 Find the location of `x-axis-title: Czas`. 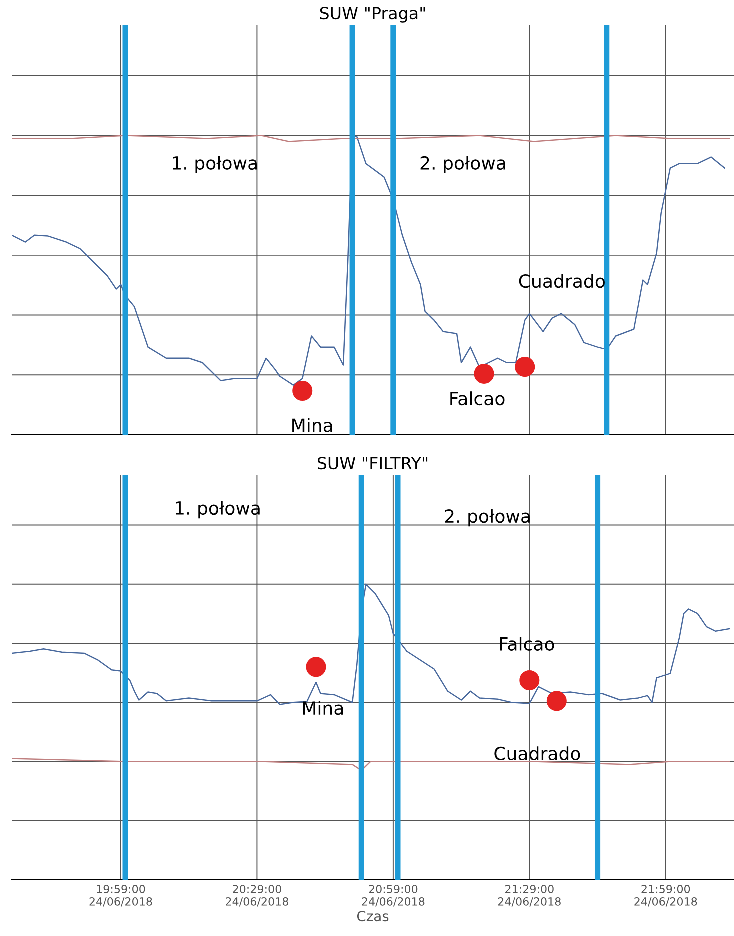

x-axis-title: Czas is located at coordinates (373, 916).